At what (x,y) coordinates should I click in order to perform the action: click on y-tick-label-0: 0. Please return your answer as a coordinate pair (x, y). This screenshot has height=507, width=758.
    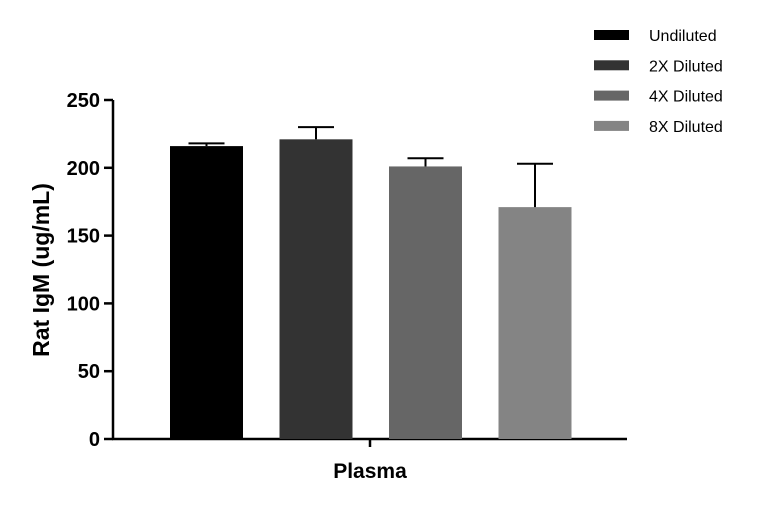
    Looking at the image, I should click on (94, 440).